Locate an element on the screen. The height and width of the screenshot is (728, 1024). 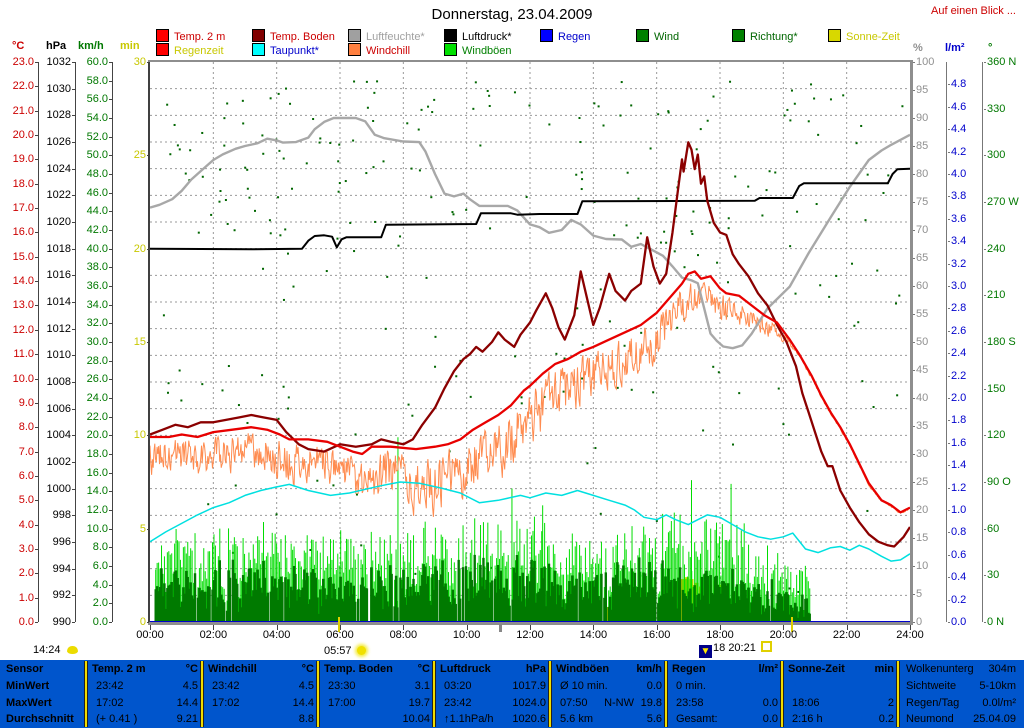
legend-item-windb-en: Windböen is located at coordinates (478, 50).